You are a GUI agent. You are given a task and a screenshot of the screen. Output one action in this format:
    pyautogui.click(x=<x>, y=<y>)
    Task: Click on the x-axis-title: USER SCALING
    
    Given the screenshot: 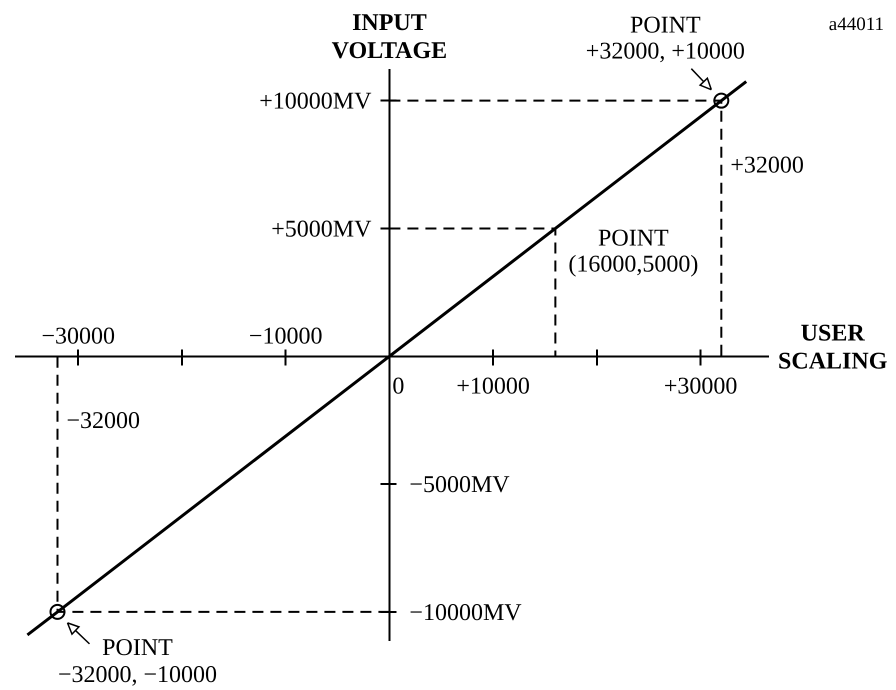 What is the action you would take?
    pyautogui.click(x=833, y=347)
    